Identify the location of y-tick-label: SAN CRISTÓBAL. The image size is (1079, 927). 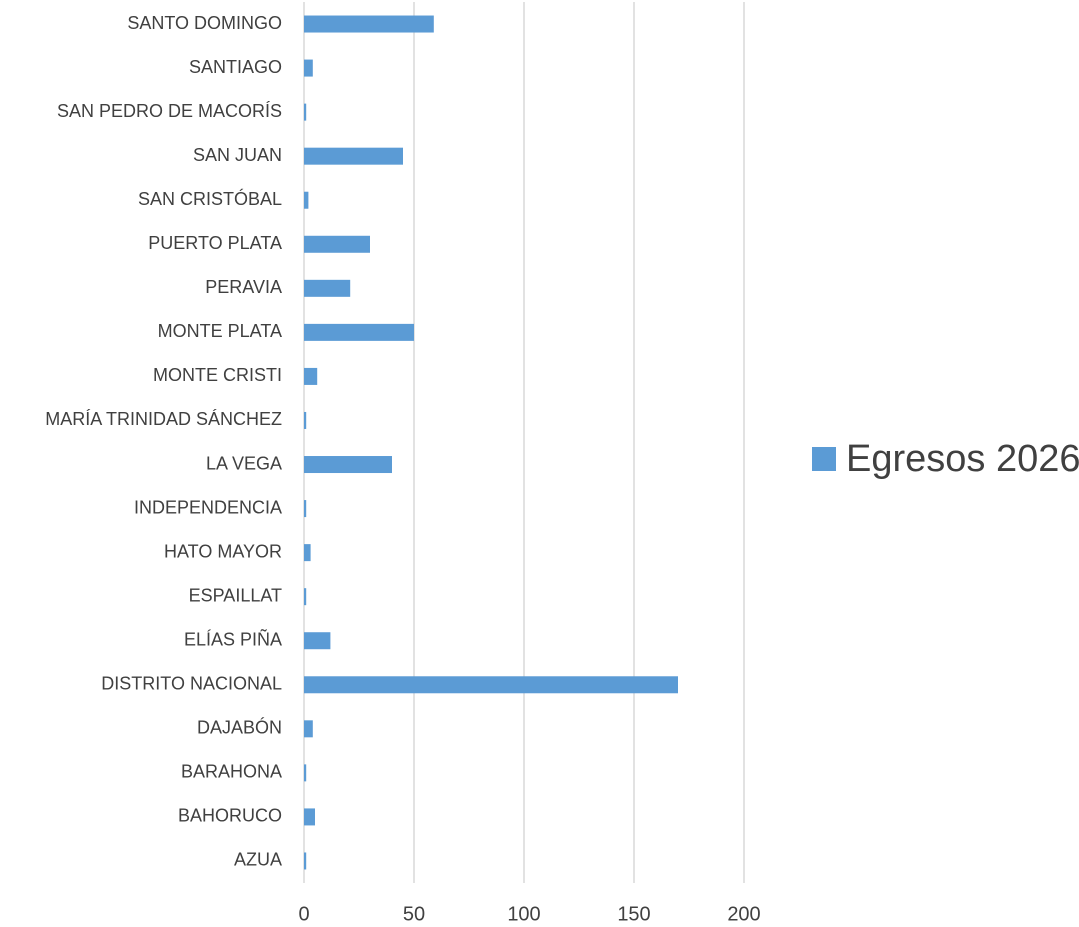
(210, 198).